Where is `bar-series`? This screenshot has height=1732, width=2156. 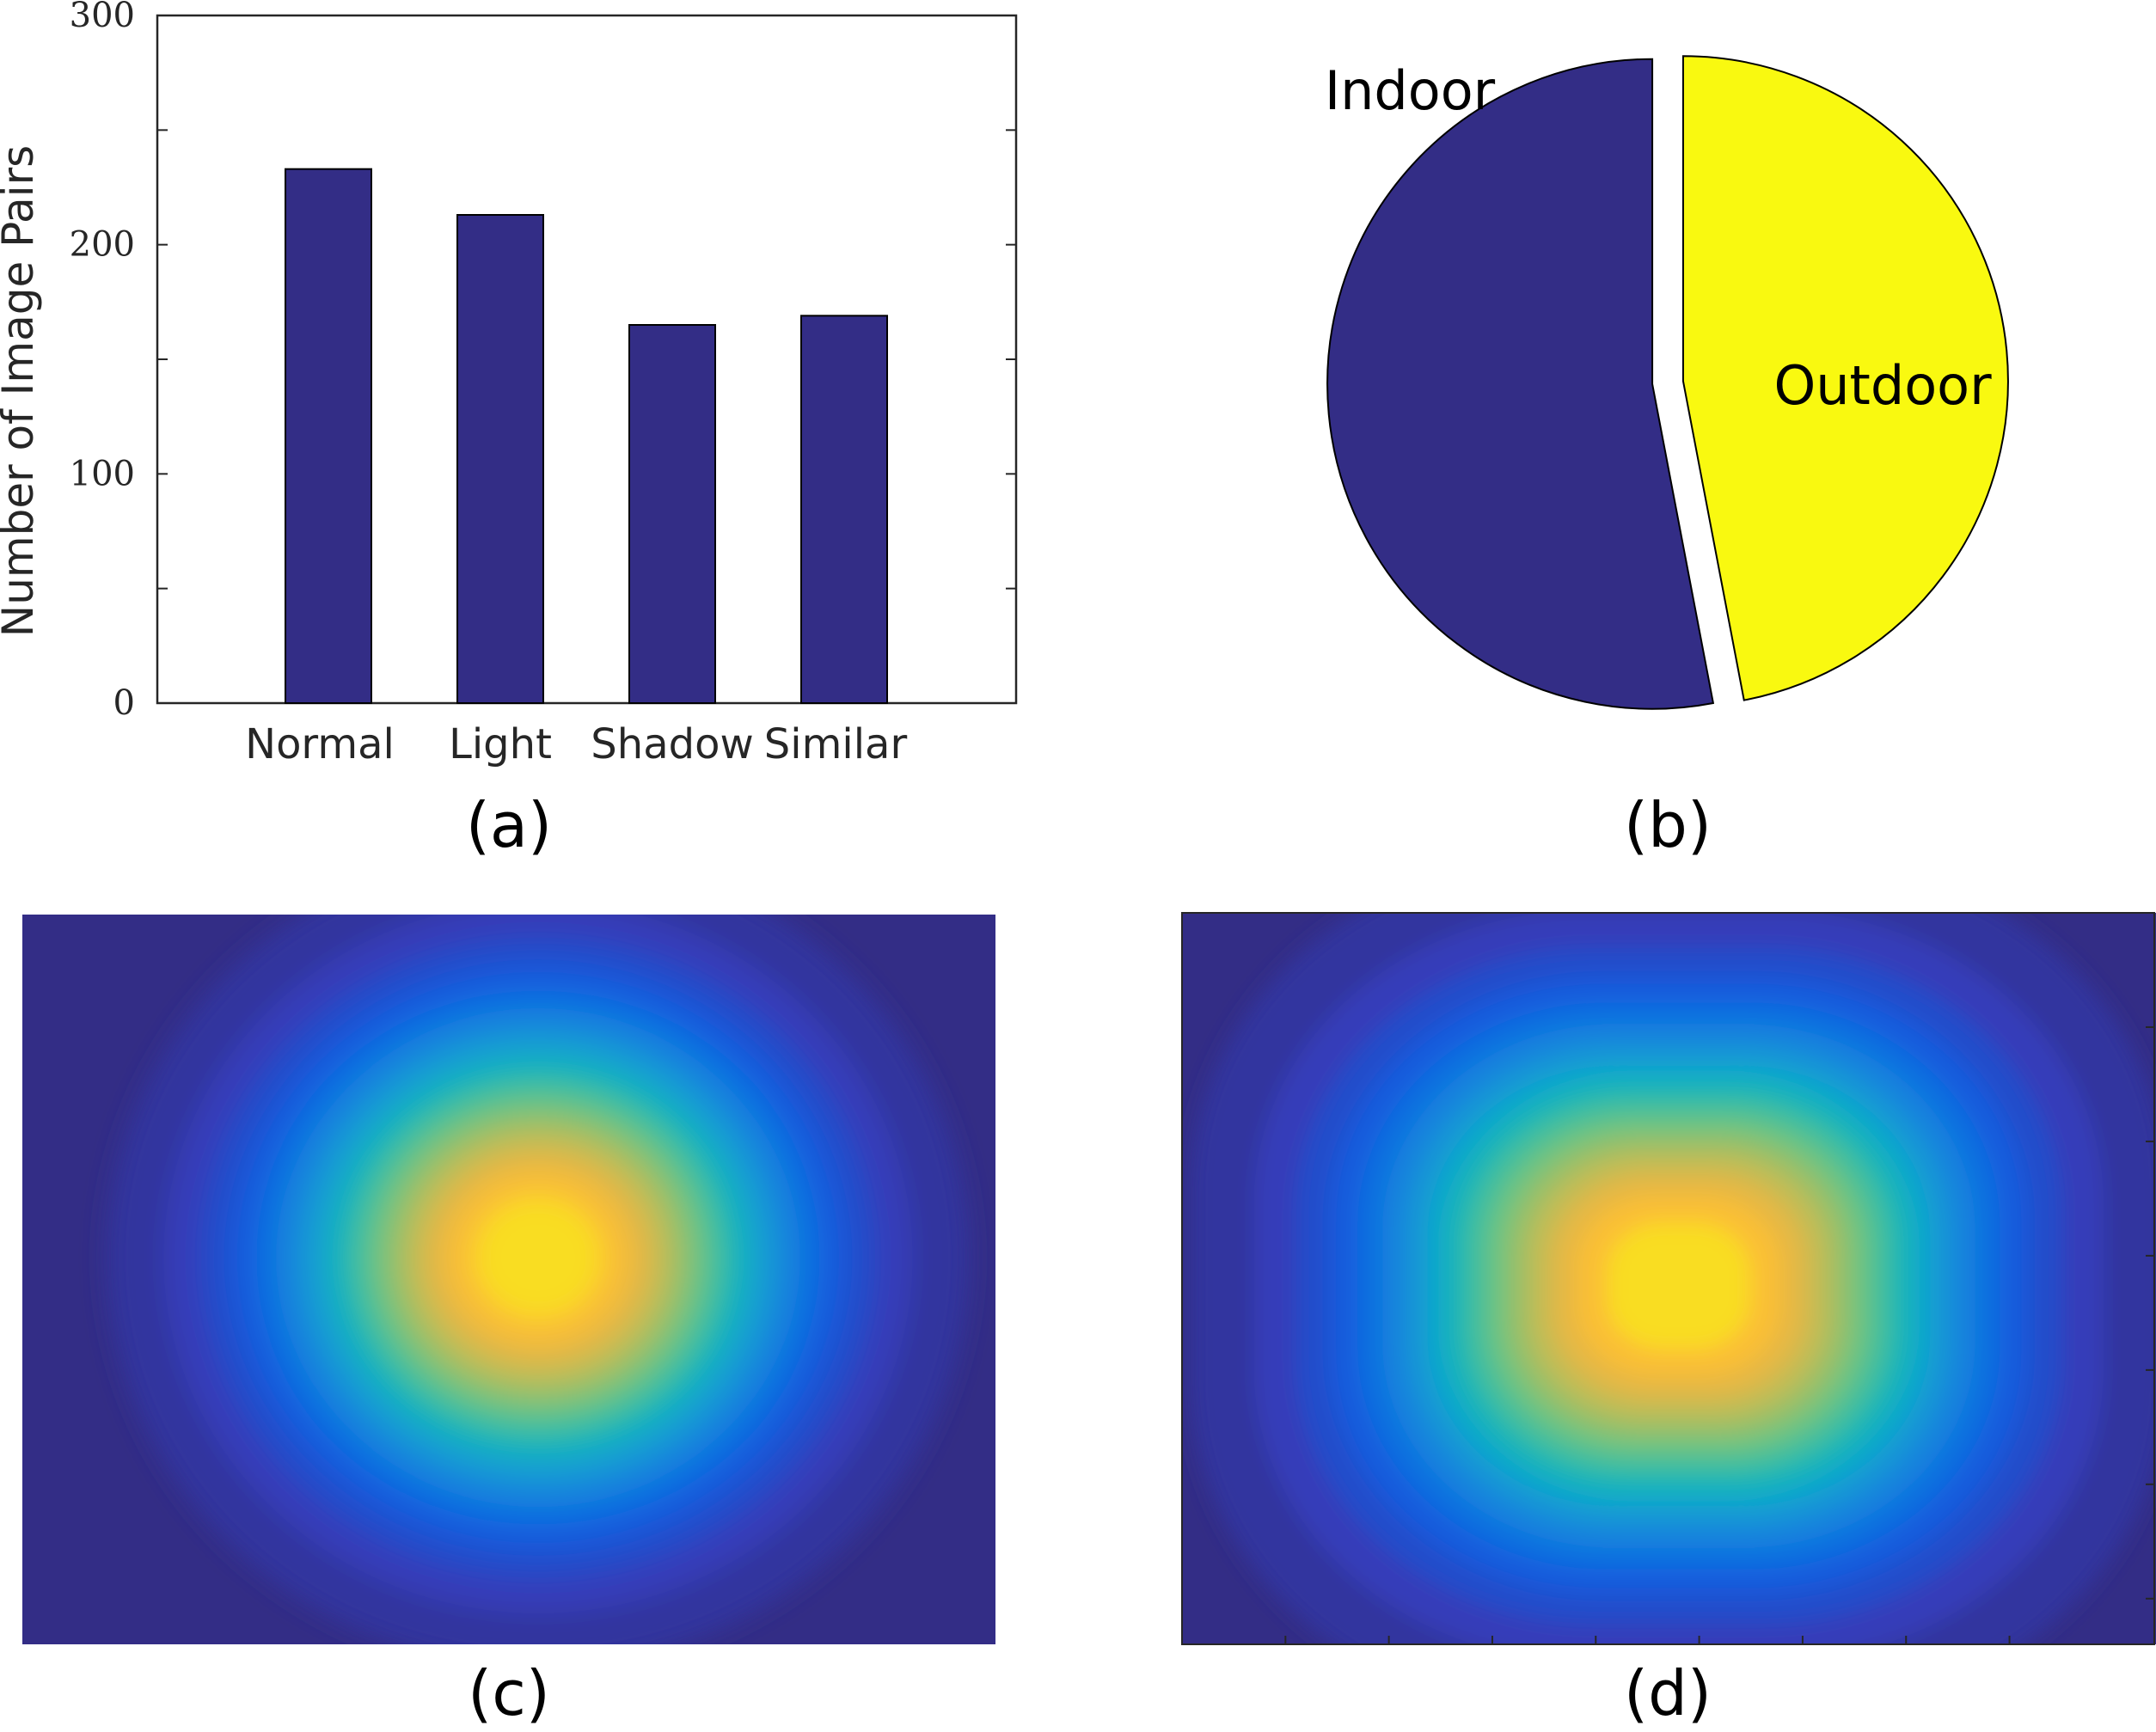 bar-series is located at coordinates (586, 436).